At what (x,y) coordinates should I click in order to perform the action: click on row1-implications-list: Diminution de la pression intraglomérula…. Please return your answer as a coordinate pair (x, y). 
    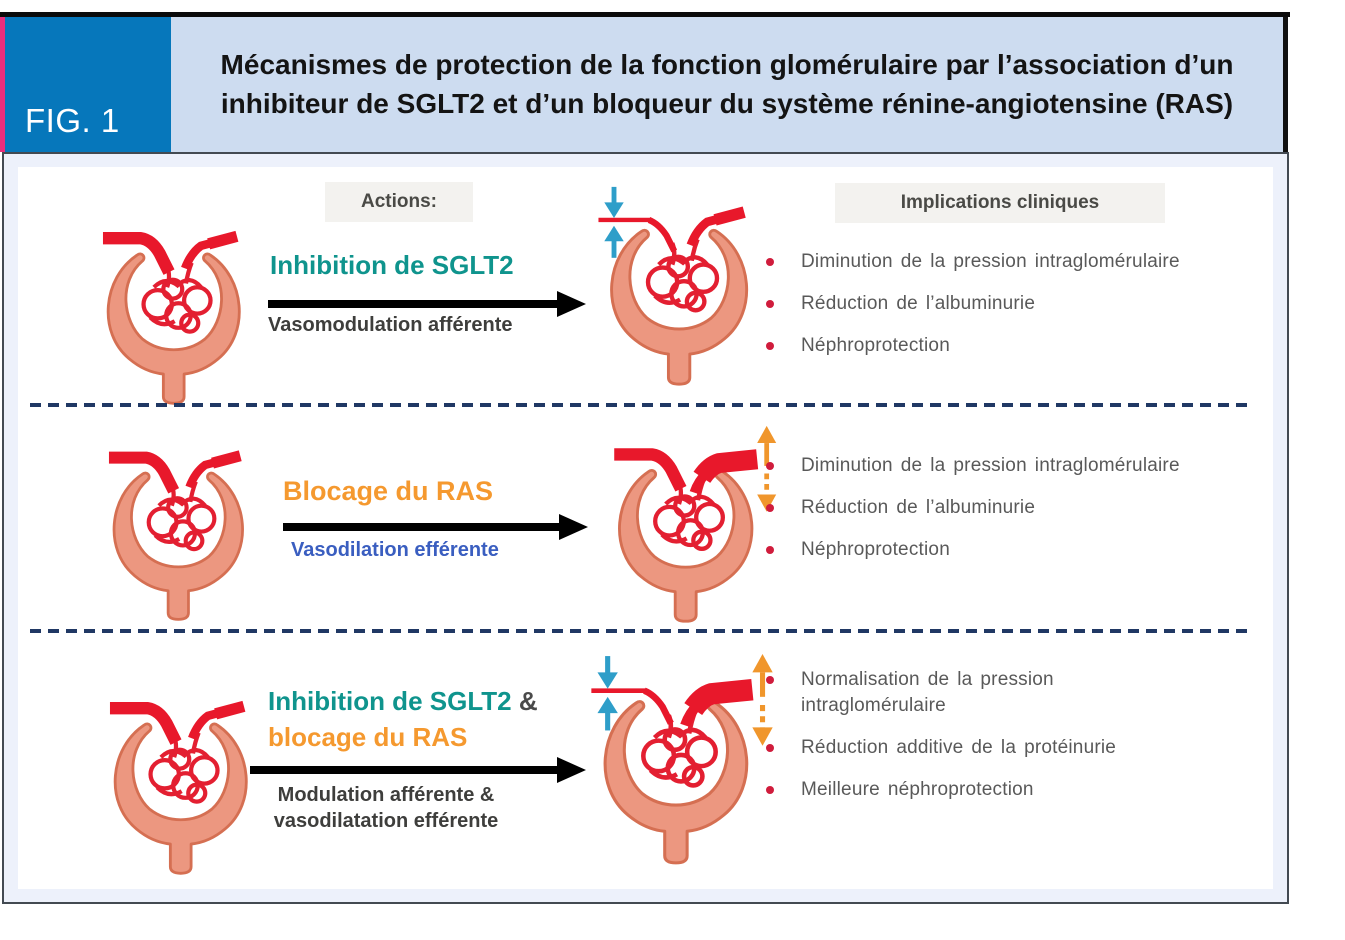
    Looking at the image, I should click on (1016, 312).